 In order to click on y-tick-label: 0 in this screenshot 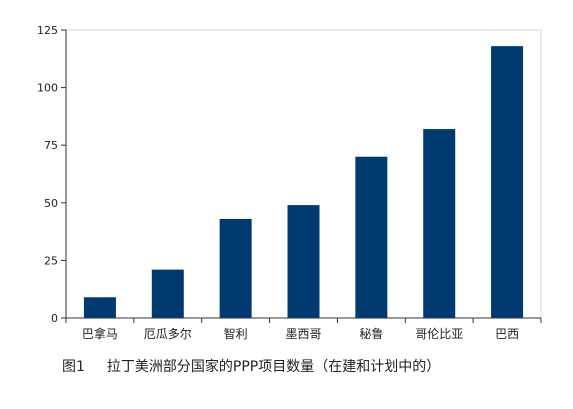, I will do `click(54, 318)`.